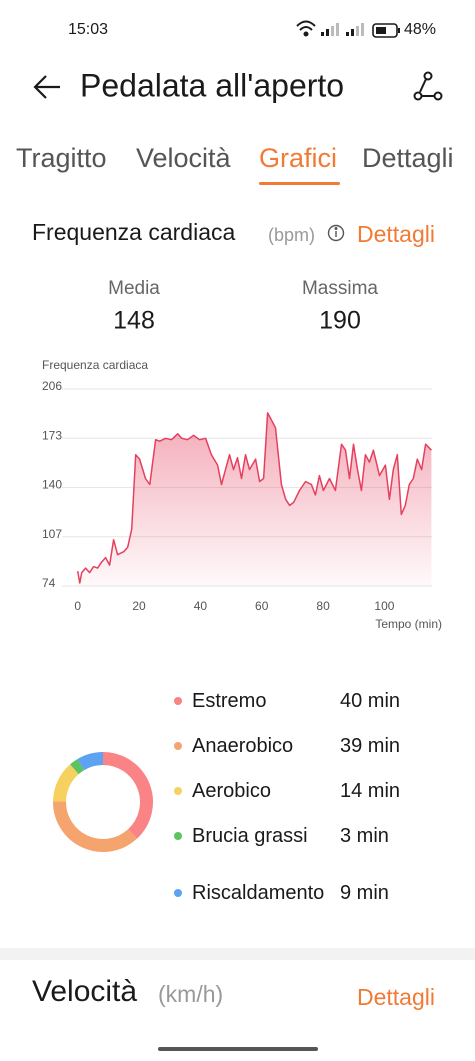 The height and width of the screenshot is (1061, 475). What do you see at coordinates (370, 791) in the screenshot?
I see `legend-value: 14 min` at bounding box center [370, 791].